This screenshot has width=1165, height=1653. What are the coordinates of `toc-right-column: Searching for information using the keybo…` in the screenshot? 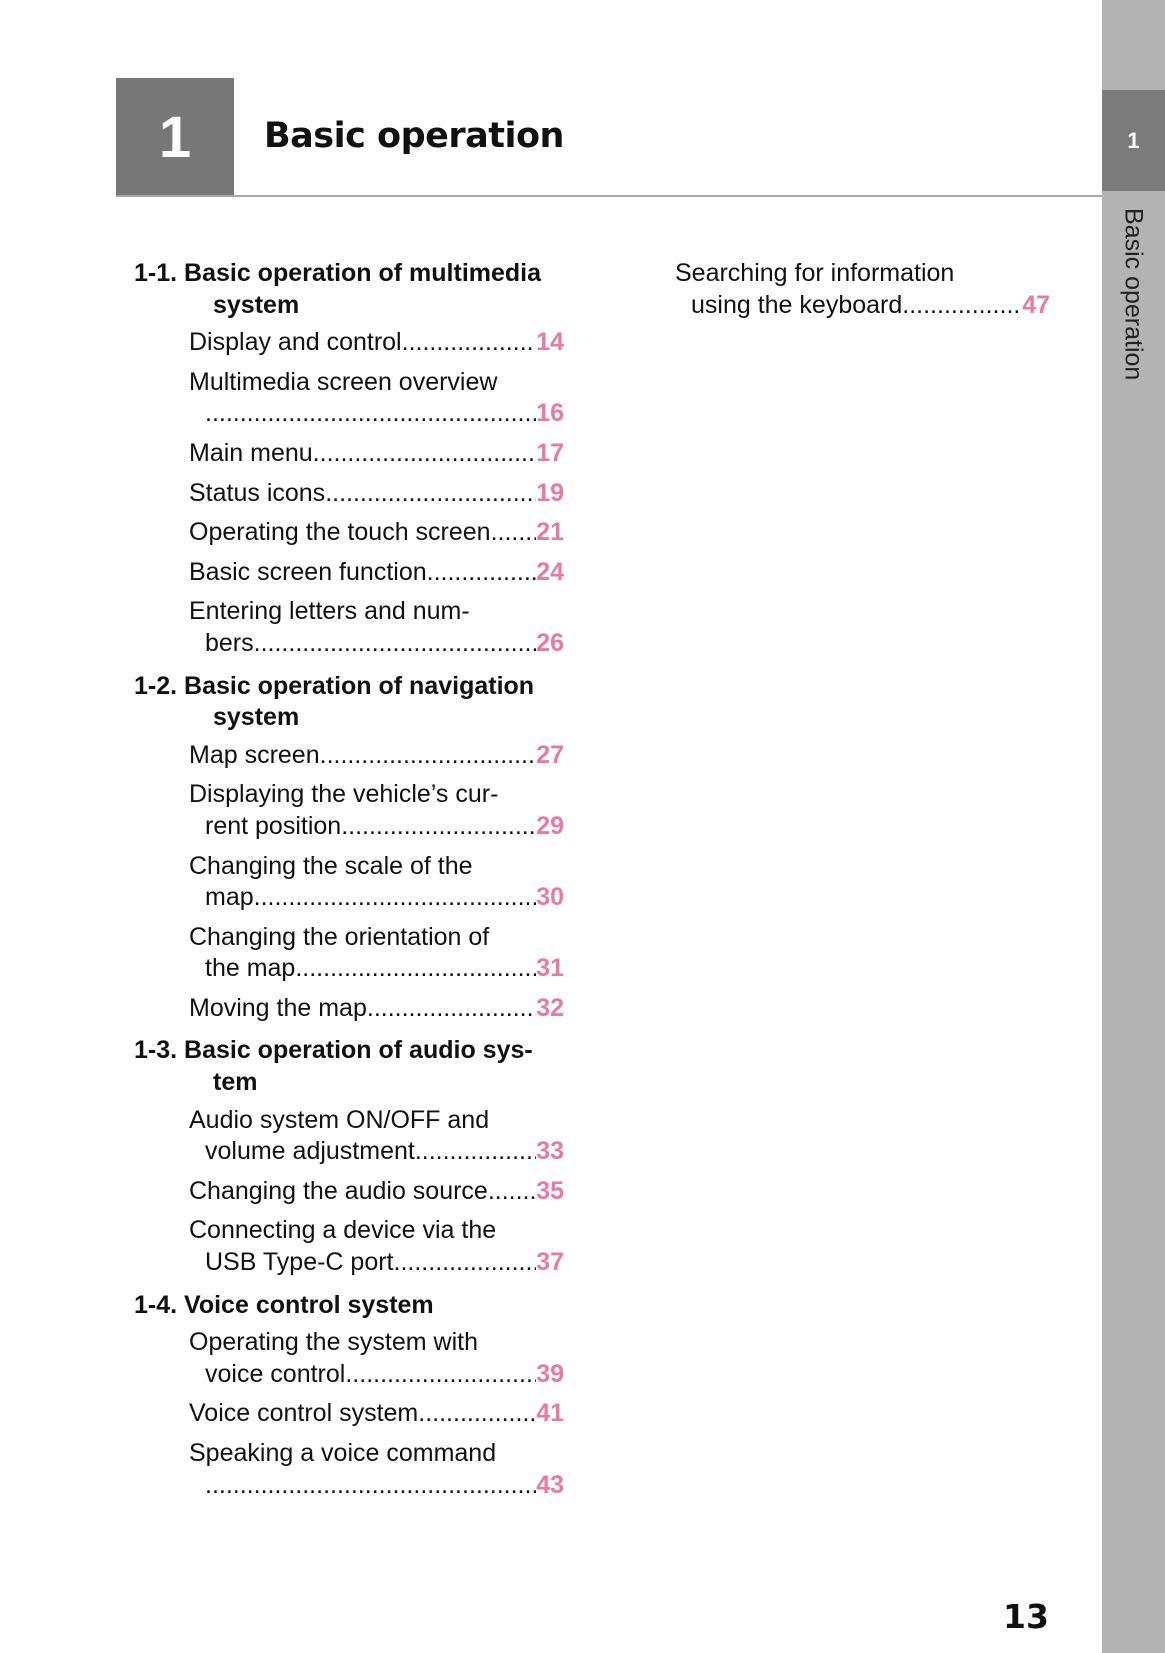 It's located at (862, 289).